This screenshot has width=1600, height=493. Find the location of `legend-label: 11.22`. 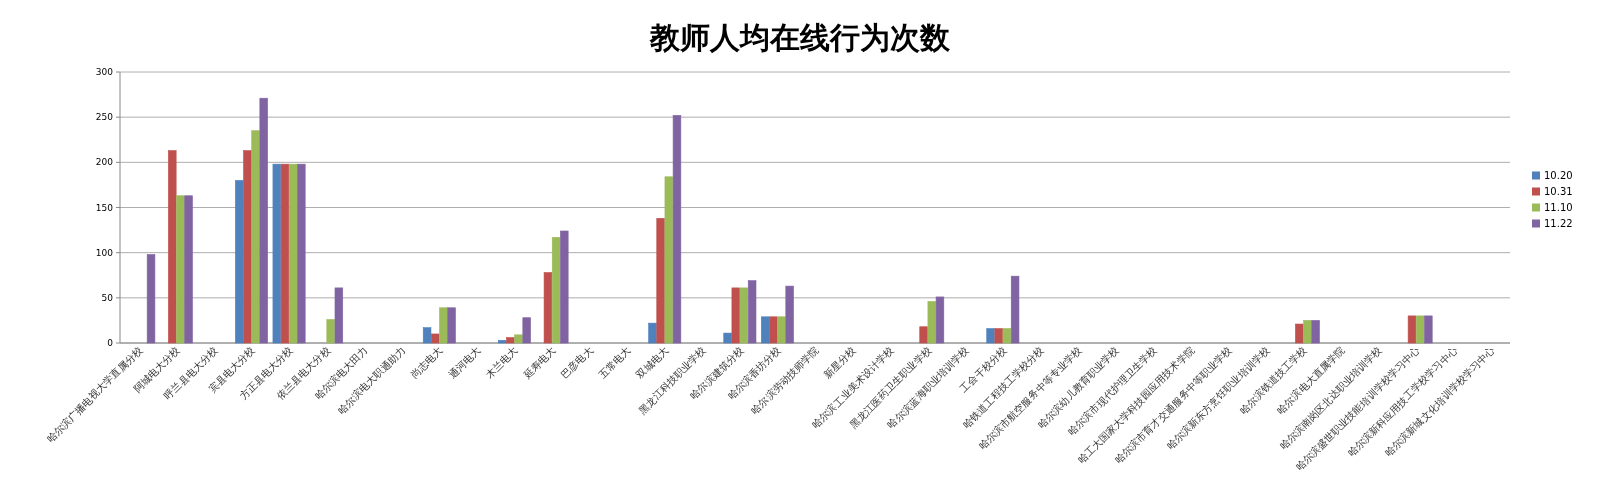

legend-label: 11.22 is located at coordinates (1558, 223).